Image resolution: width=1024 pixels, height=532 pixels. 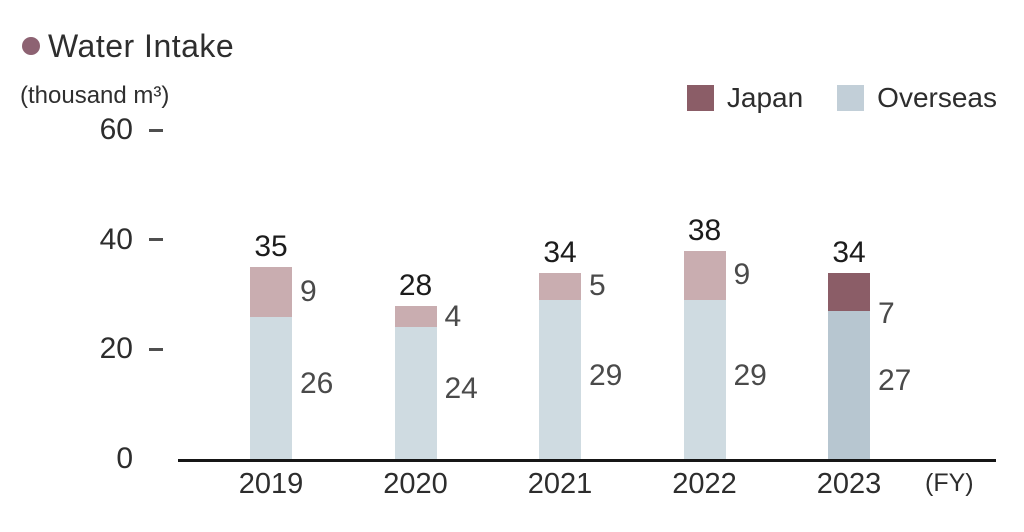 What do you see at coordinates (317, 383) in the screenshot?
I see `overseas-value-label: 26` at bounding box center [317, 383].